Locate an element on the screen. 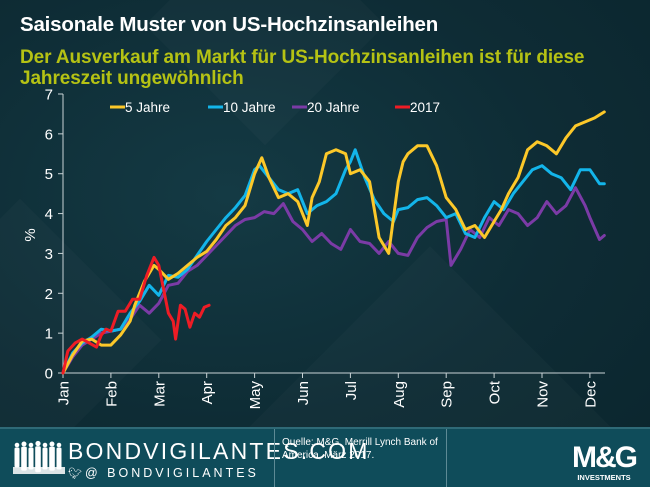  legend-label: 10 Jahre is located at coordinates (249, 107).